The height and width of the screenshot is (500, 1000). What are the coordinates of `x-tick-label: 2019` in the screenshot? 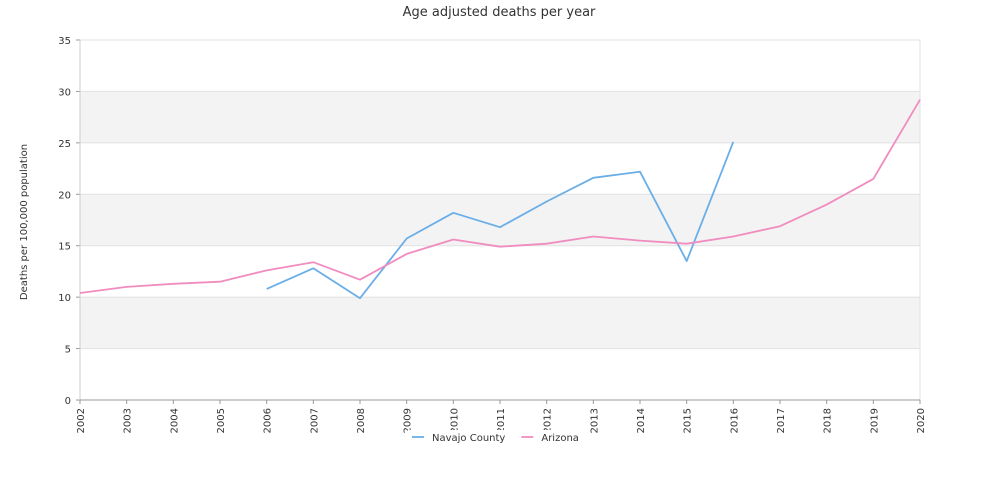 It's located at (874, 420).